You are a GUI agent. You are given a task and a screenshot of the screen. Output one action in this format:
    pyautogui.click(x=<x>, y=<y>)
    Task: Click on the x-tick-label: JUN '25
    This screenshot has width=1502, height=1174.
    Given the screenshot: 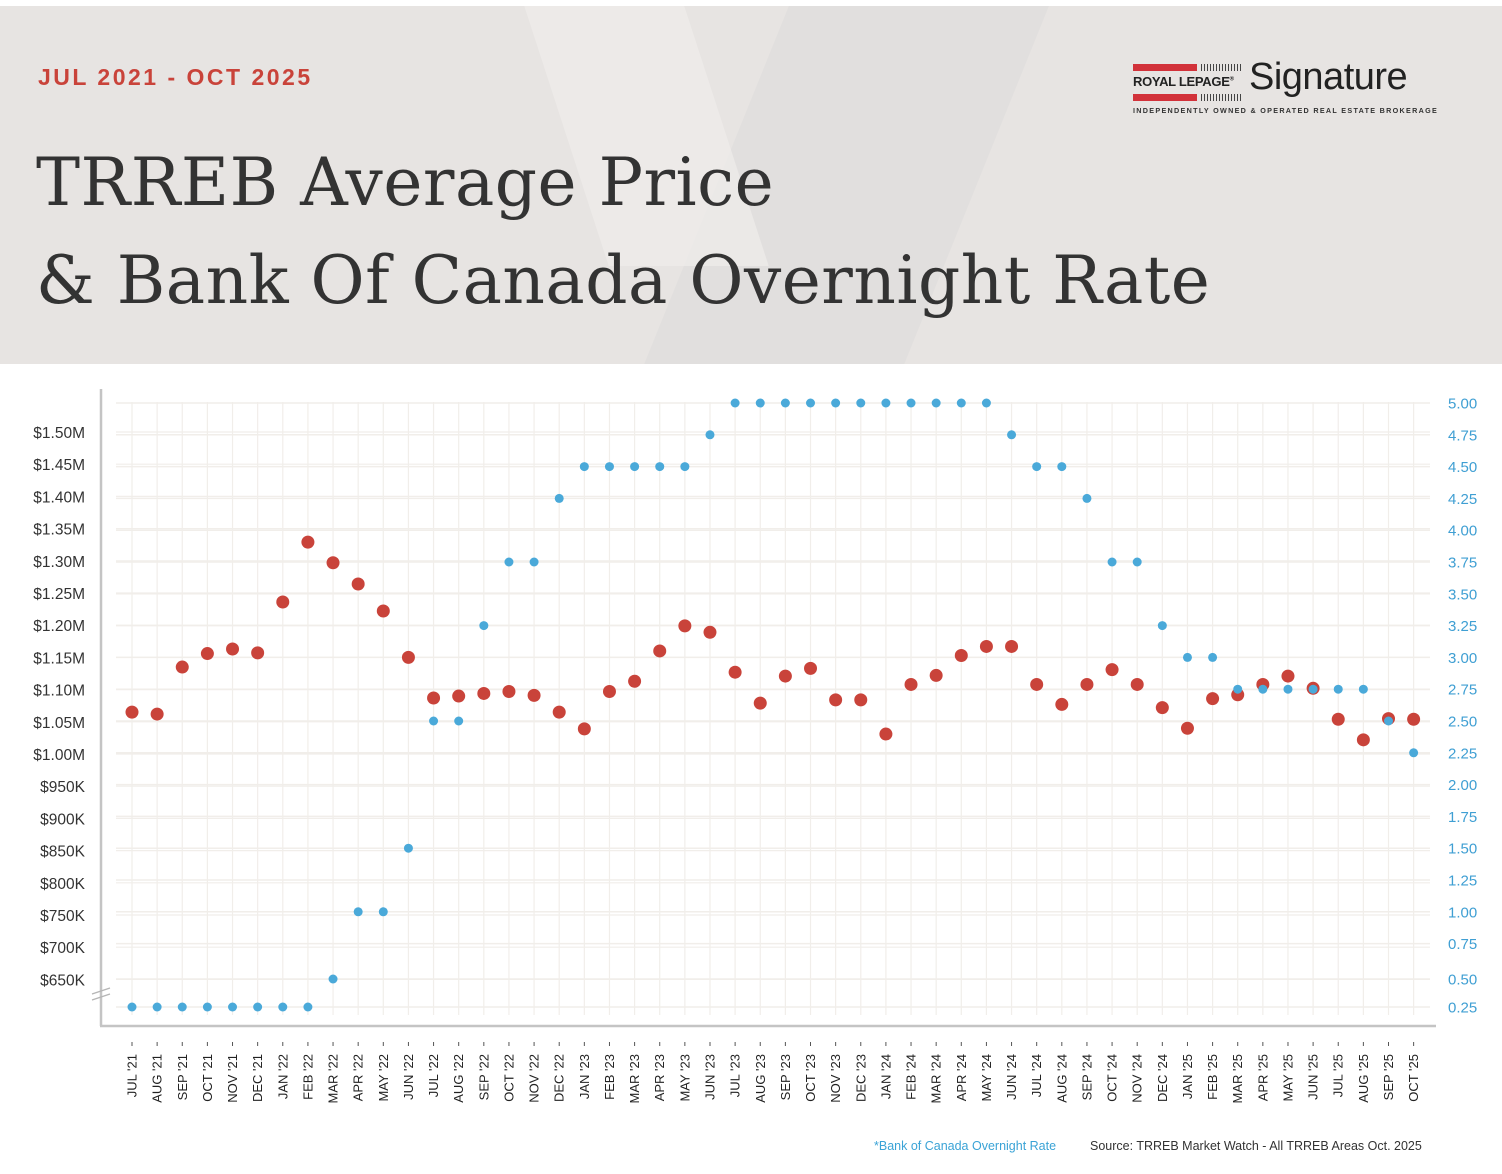 What is the action you would take?
    pyautogui.click(x=1313, y=1077)
    